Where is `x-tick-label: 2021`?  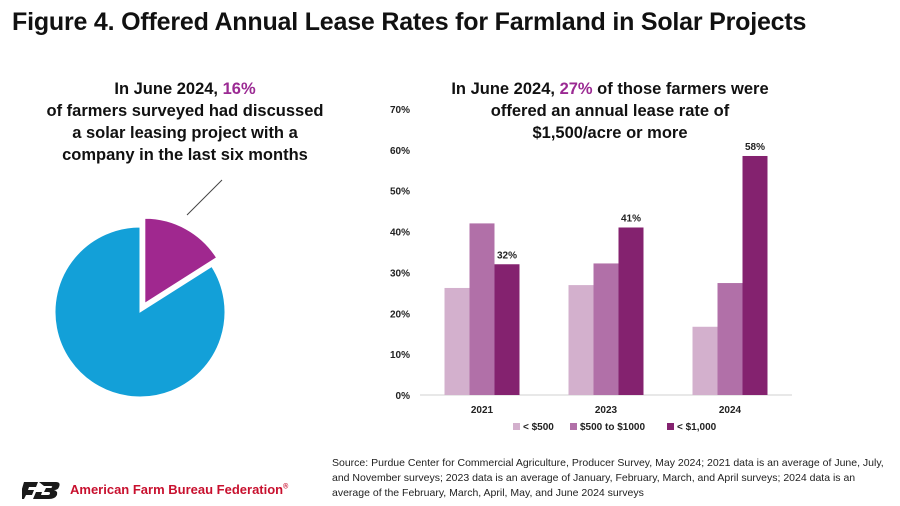
x-tick-label: 2021 is located at coordinates (482, 410).